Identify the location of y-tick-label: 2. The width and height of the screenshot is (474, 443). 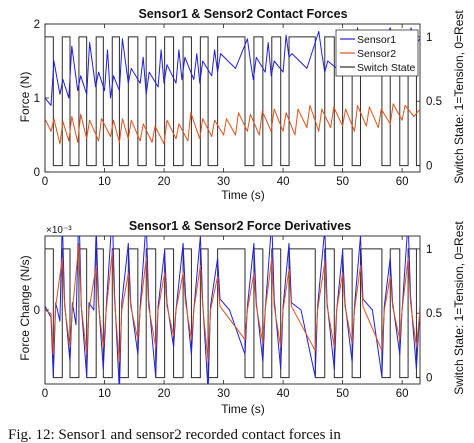
(37, 25).